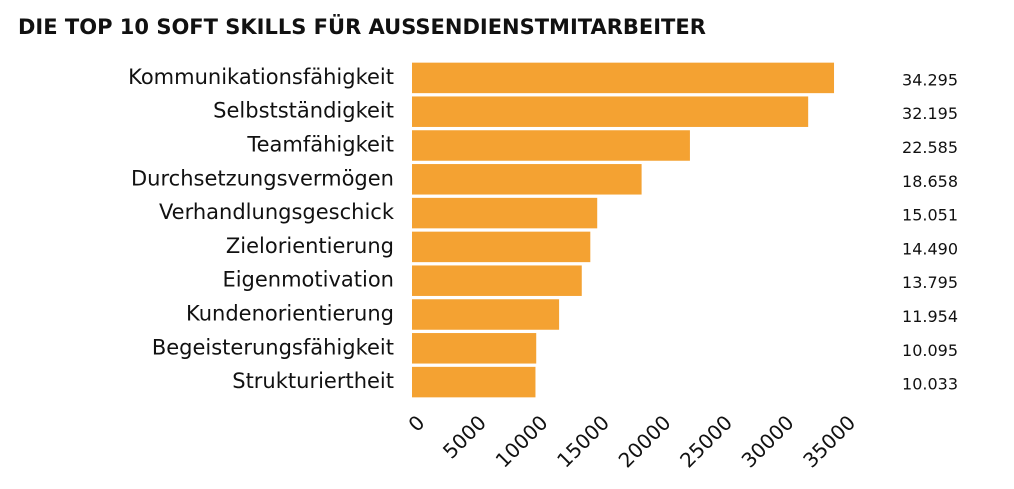 The width and height of the screenshot is (1014, 489). What do you see at coordinates (313, 381) in the screenshot?
I see `category-label: Strukturiertheit` at bounding box center [313, 381].